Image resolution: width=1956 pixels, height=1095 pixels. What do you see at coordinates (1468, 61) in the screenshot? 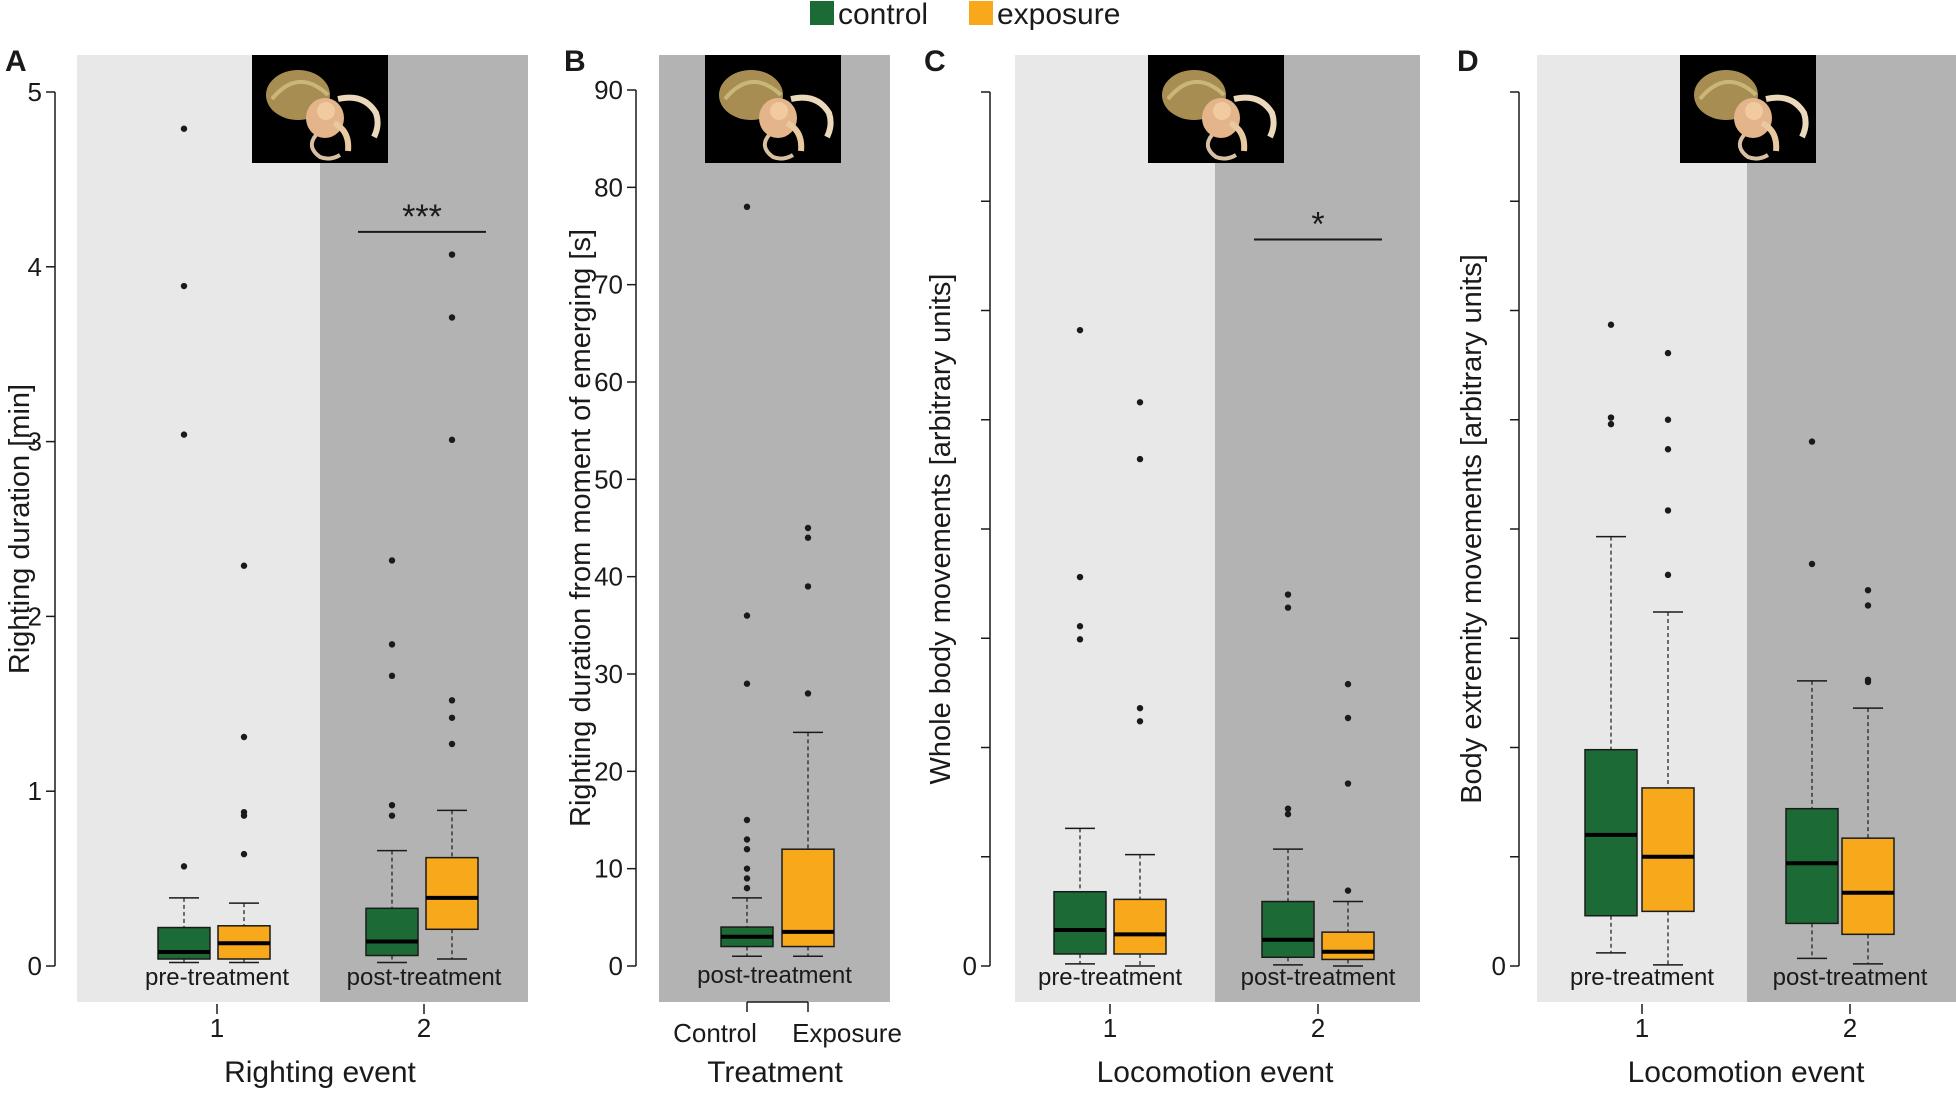
I see `panel-letter: D` at bounding box center [1468, 61].